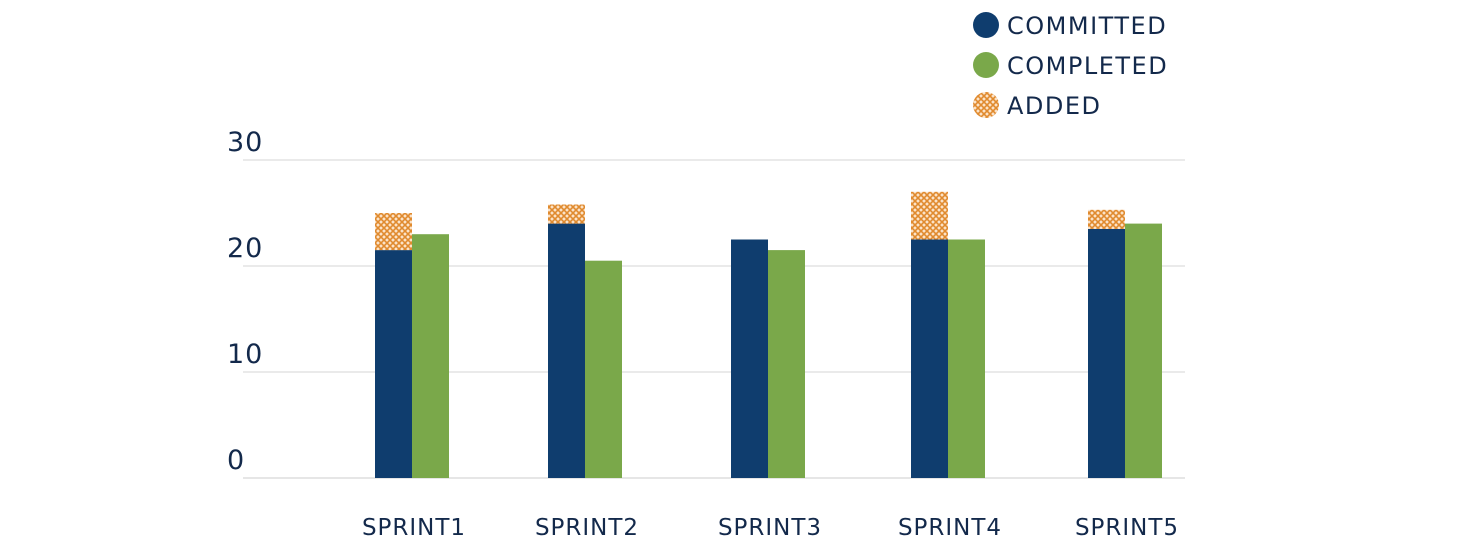 Image resolution: width=1472 pixels, height=550 pixels. I want to click on bar-completed-sprint3, so click(786, 364).